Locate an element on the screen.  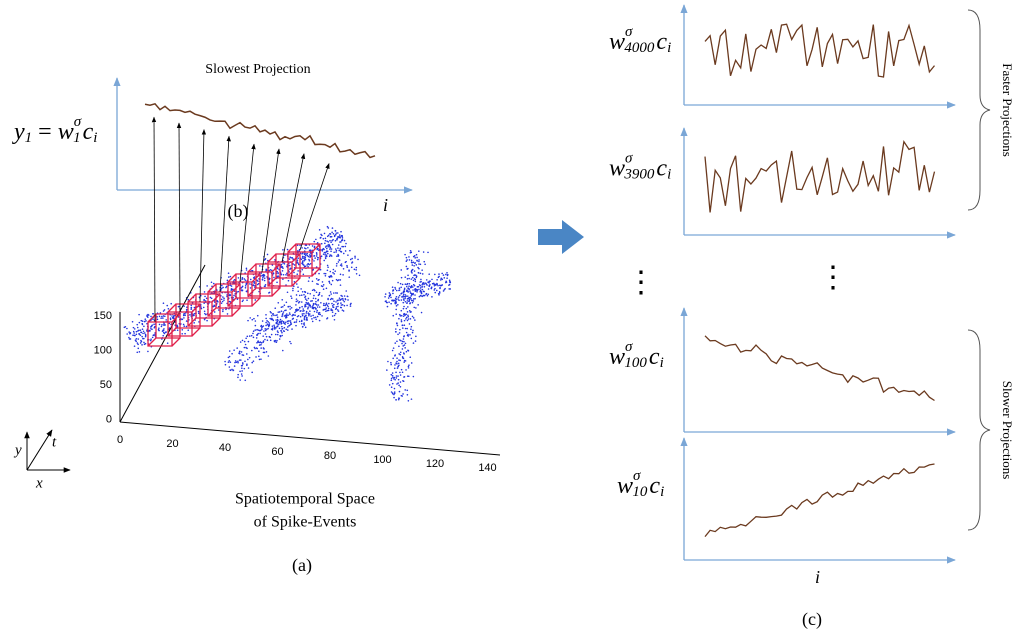
formula-part: c is located at coordinates (661, 168).